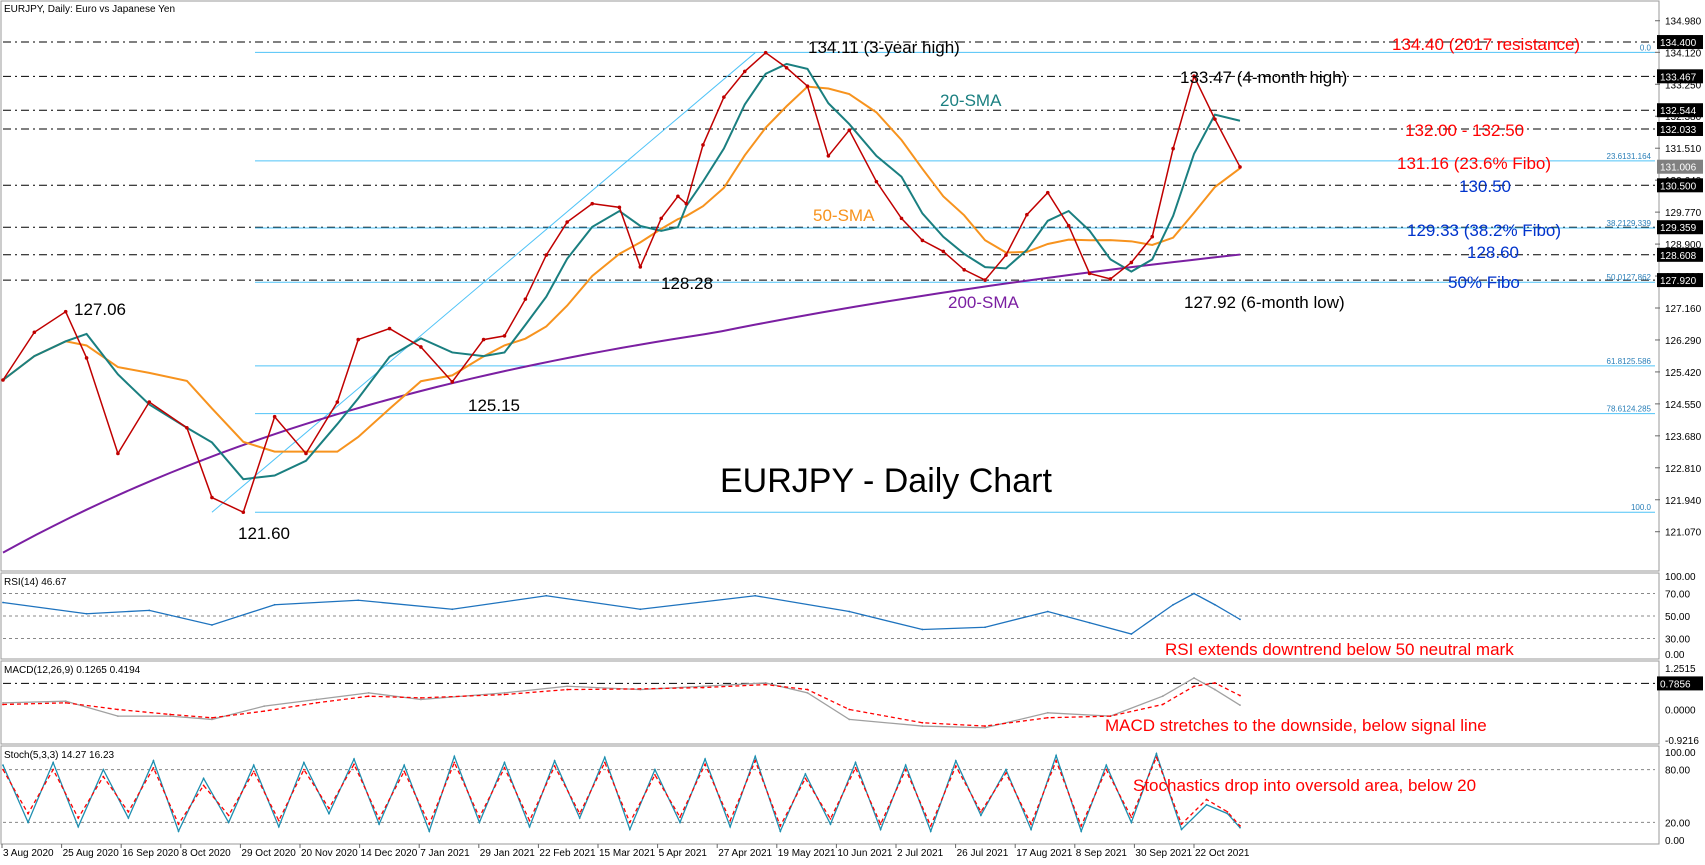 The height and width of the screenshot is (865, 1705). Describe the element at coordinates (884, 47) in the screenshot. I see `annotation-3-year-high: 134.11 (3-year high)` at that location.